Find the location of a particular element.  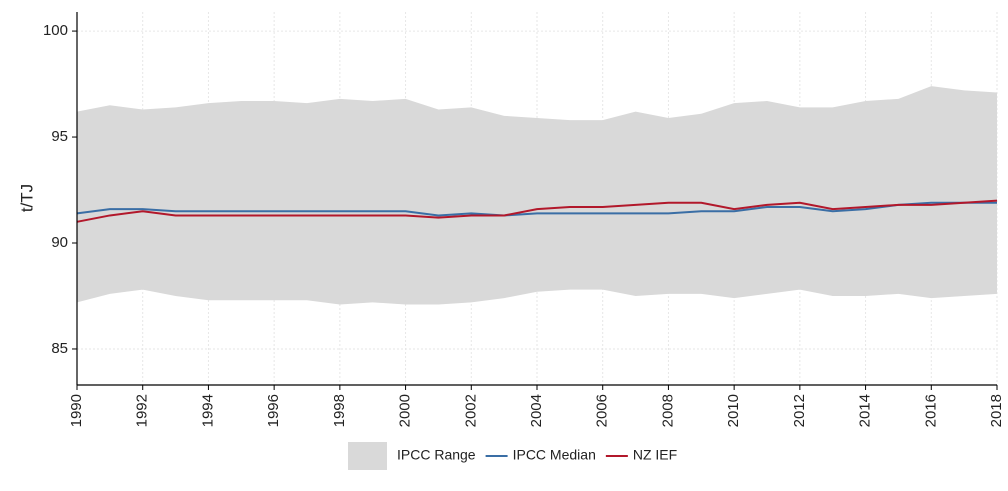

y-tick-label: 100 is located at coordinates (55, 30).